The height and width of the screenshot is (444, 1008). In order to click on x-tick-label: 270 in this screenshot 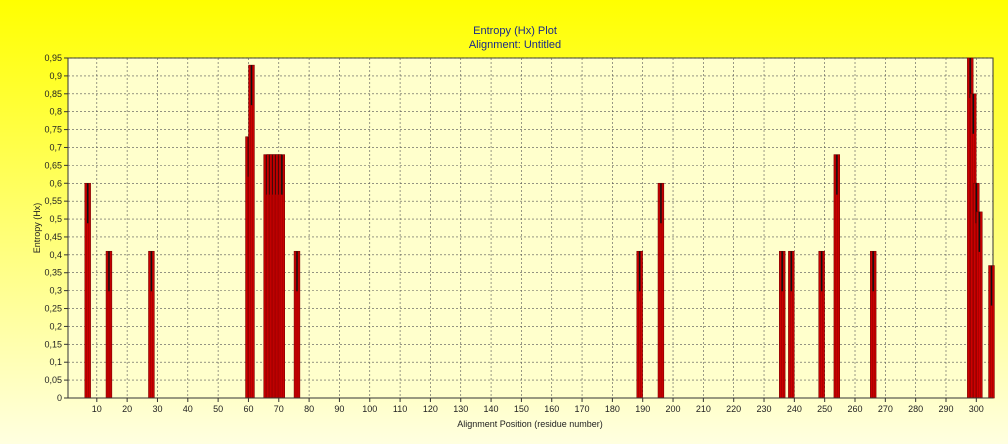, I will do `click(885, 409)`.